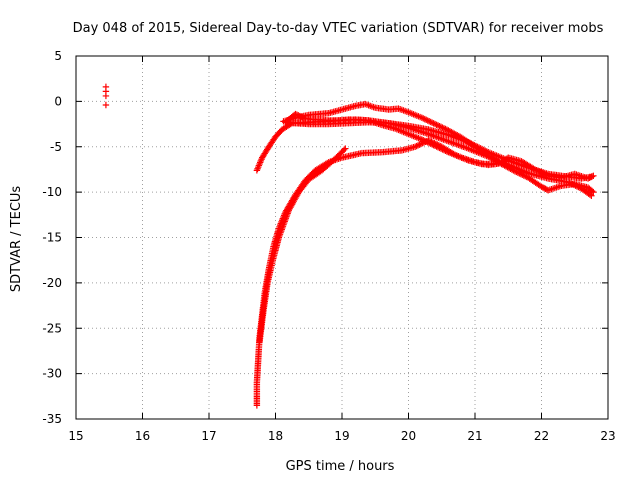 This screenshot has height=480, width=640. I want to click on y-axis-title: SDTVAR / TECUs, so click(16, 239).